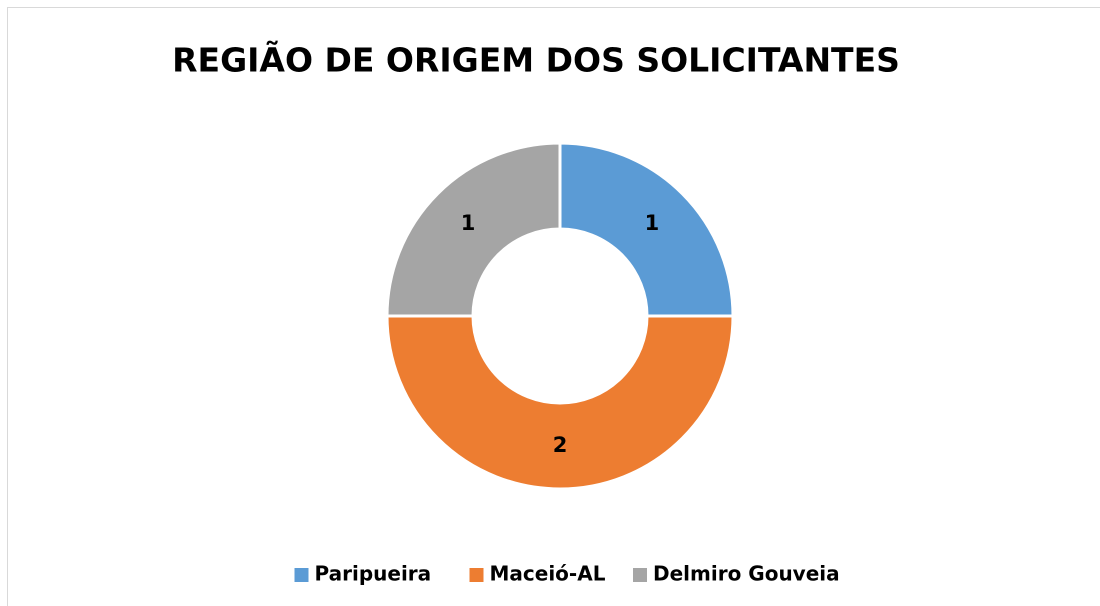 The image size is (1100, 606). I want to click on legend-label: Delmiro Gouveia, so click(746, 574).